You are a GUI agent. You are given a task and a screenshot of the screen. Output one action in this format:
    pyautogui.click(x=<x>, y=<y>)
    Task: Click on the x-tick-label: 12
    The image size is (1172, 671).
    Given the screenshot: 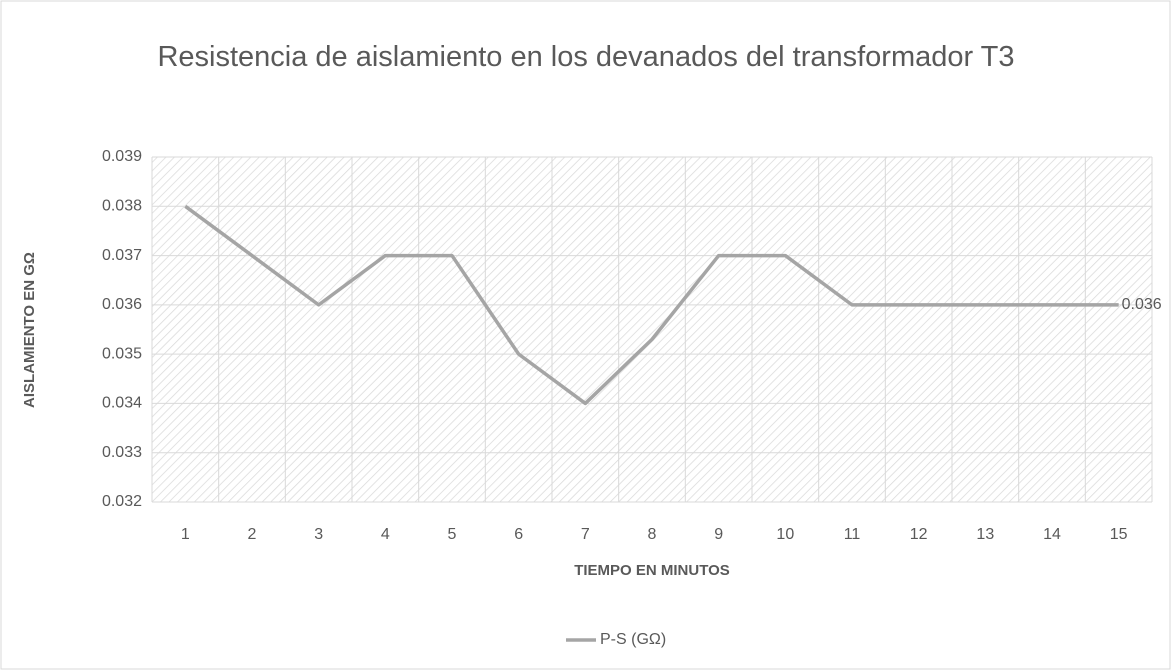 What is the action you would take?
    pyautogui.click(x=919, y=534)
    